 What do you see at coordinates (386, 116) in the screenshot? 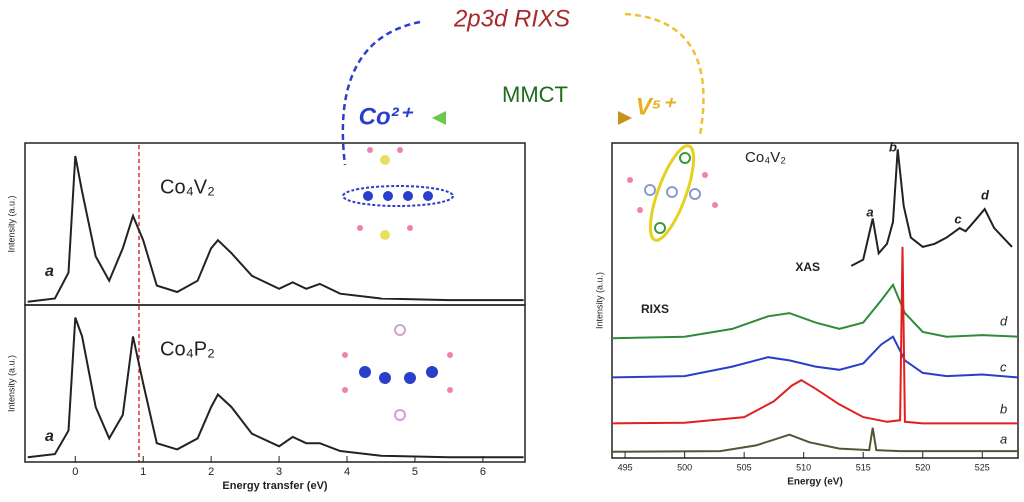
I see `ion-label: Co²⁺` at bounding box center [386, 116].